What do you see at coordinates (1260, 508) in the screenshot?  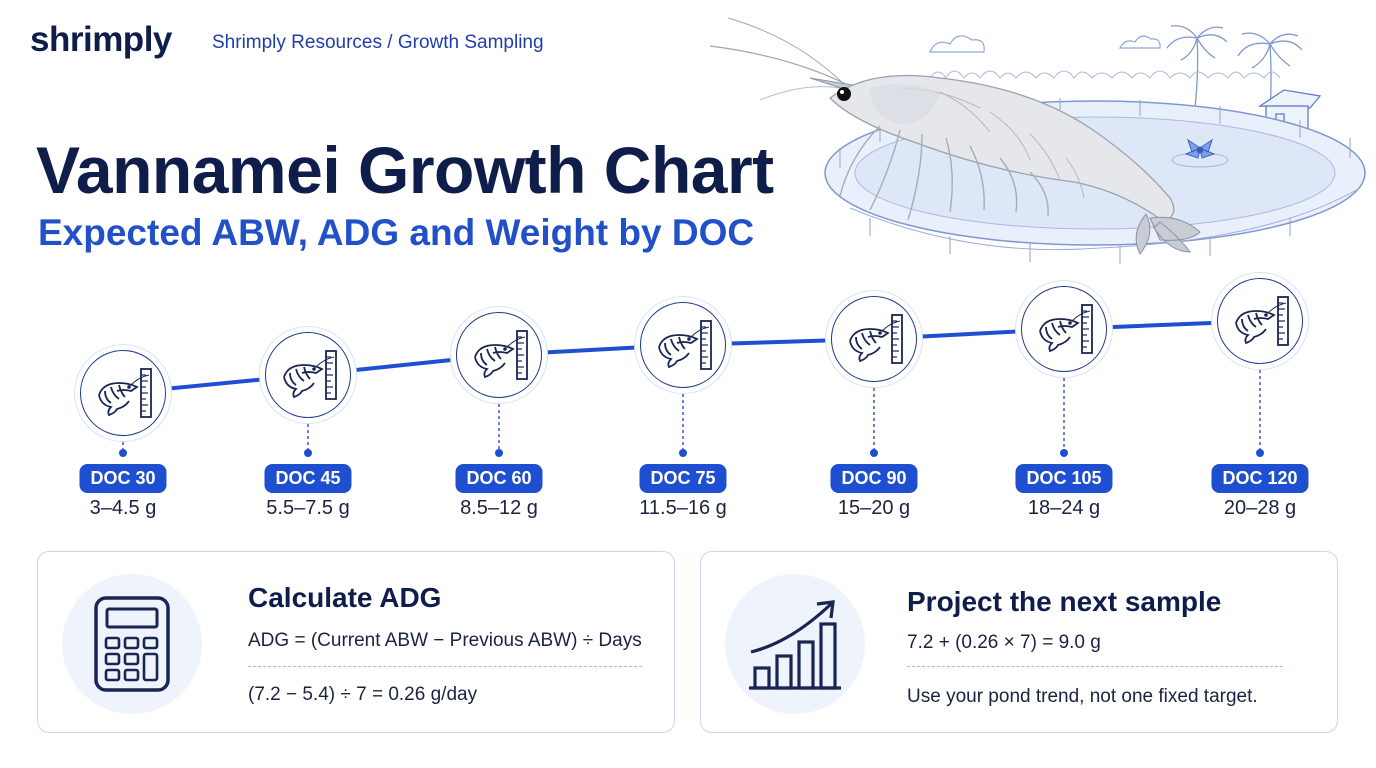 I see `expected-weight: 20–28 g` at bounding box center [1260, 508].